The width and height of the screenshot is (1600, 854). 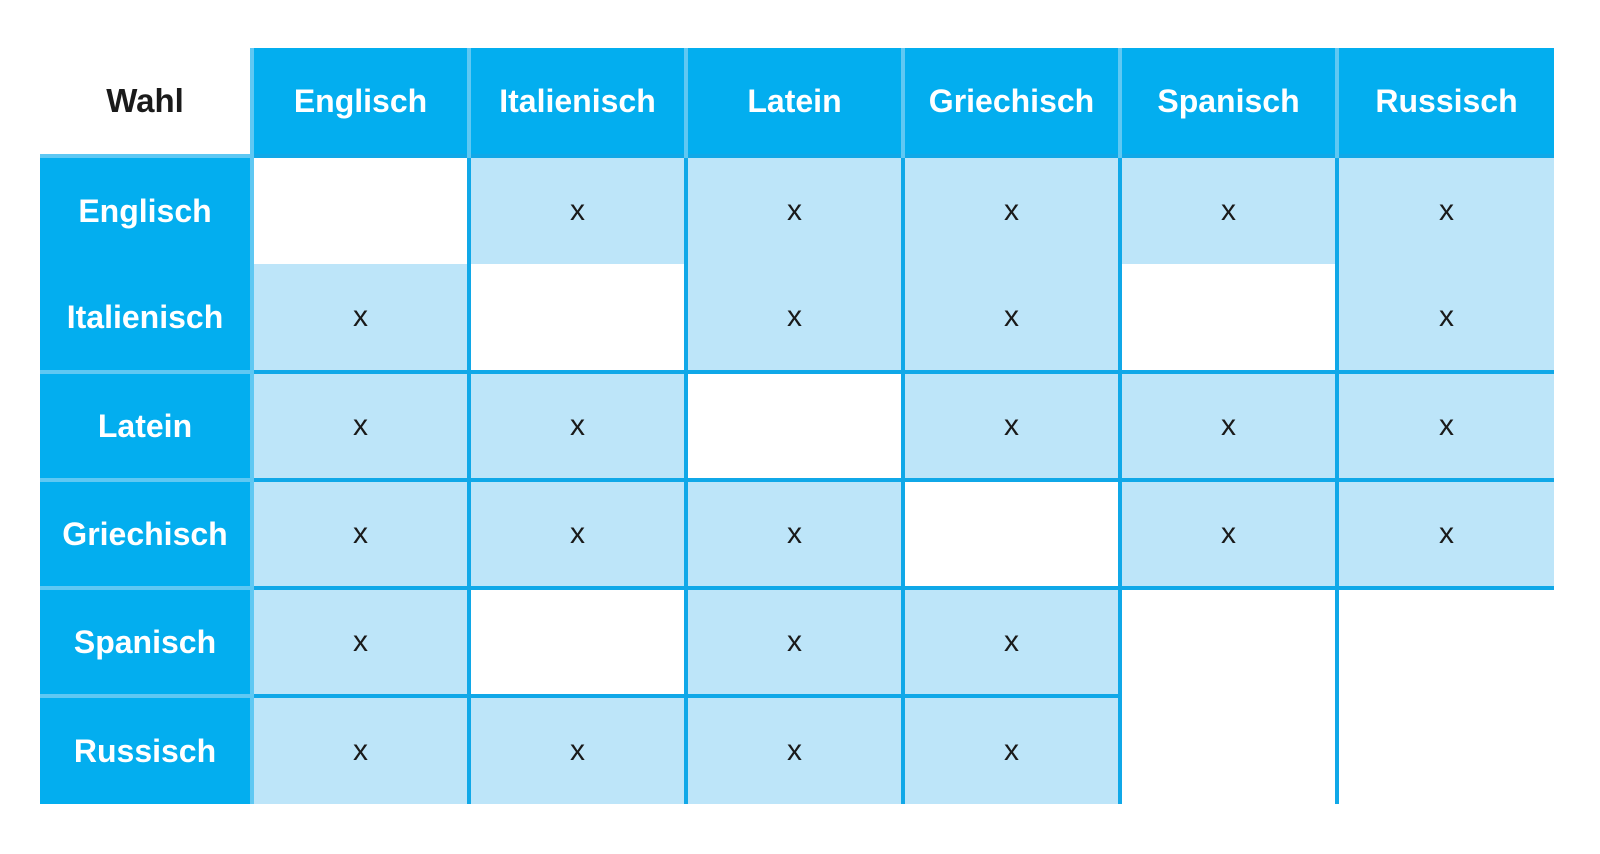 I want to click on column-header: Italienisch, so click(x=576, y=102).